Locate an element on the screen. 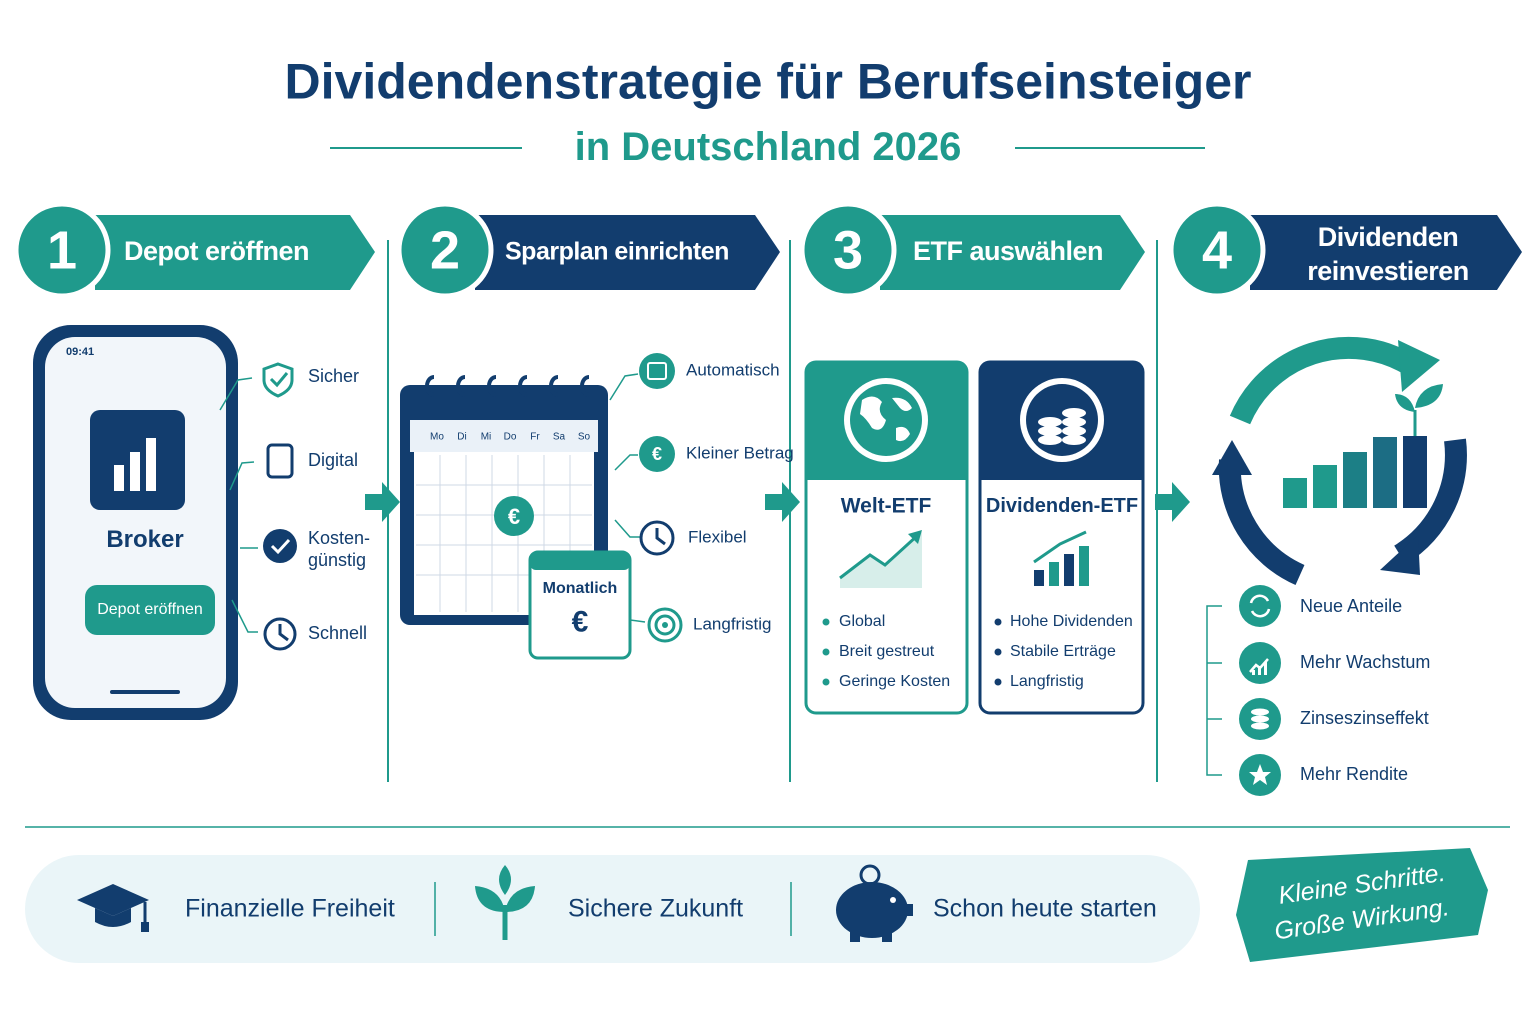 This screenshot has height=1024, width=1536. weekday: Do is located at coordinates (510, 437).